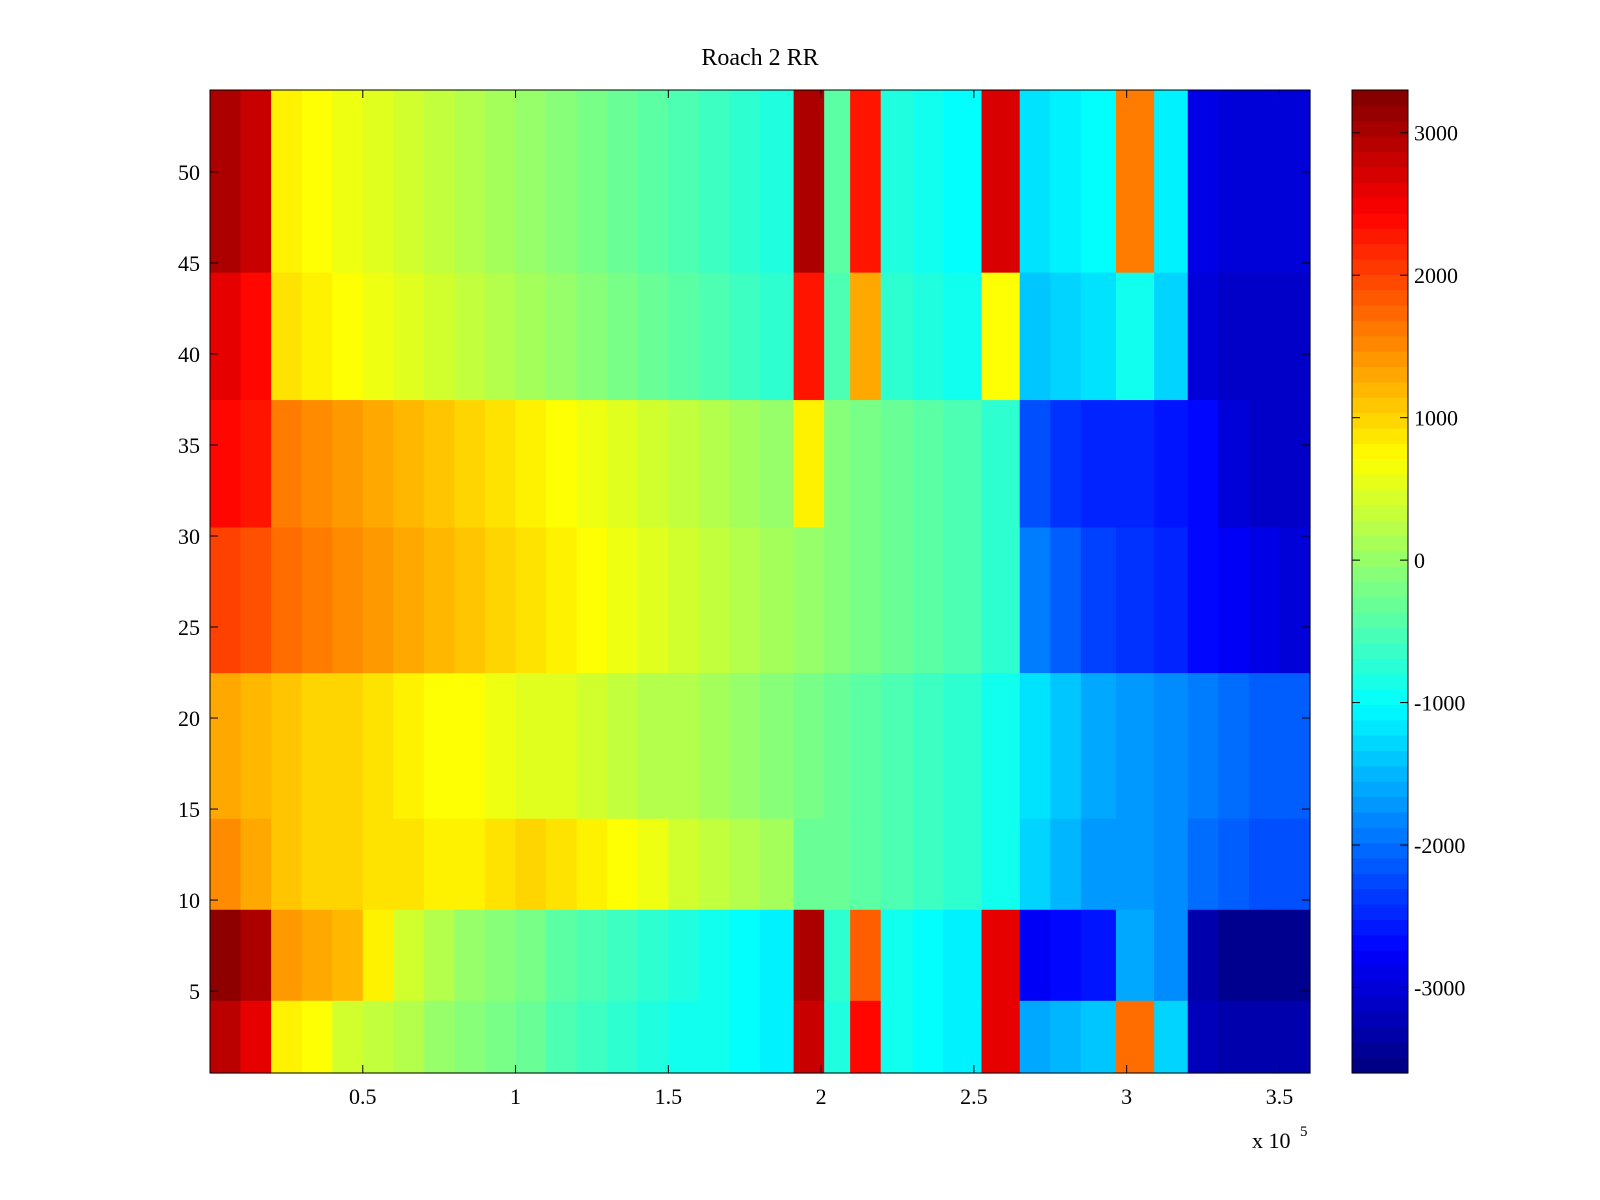 The image size is (1600, 1200). Describe the element at coordinates (759, 58) in the screenshot. I see `chart-title: Roach 2 RR` at that location.